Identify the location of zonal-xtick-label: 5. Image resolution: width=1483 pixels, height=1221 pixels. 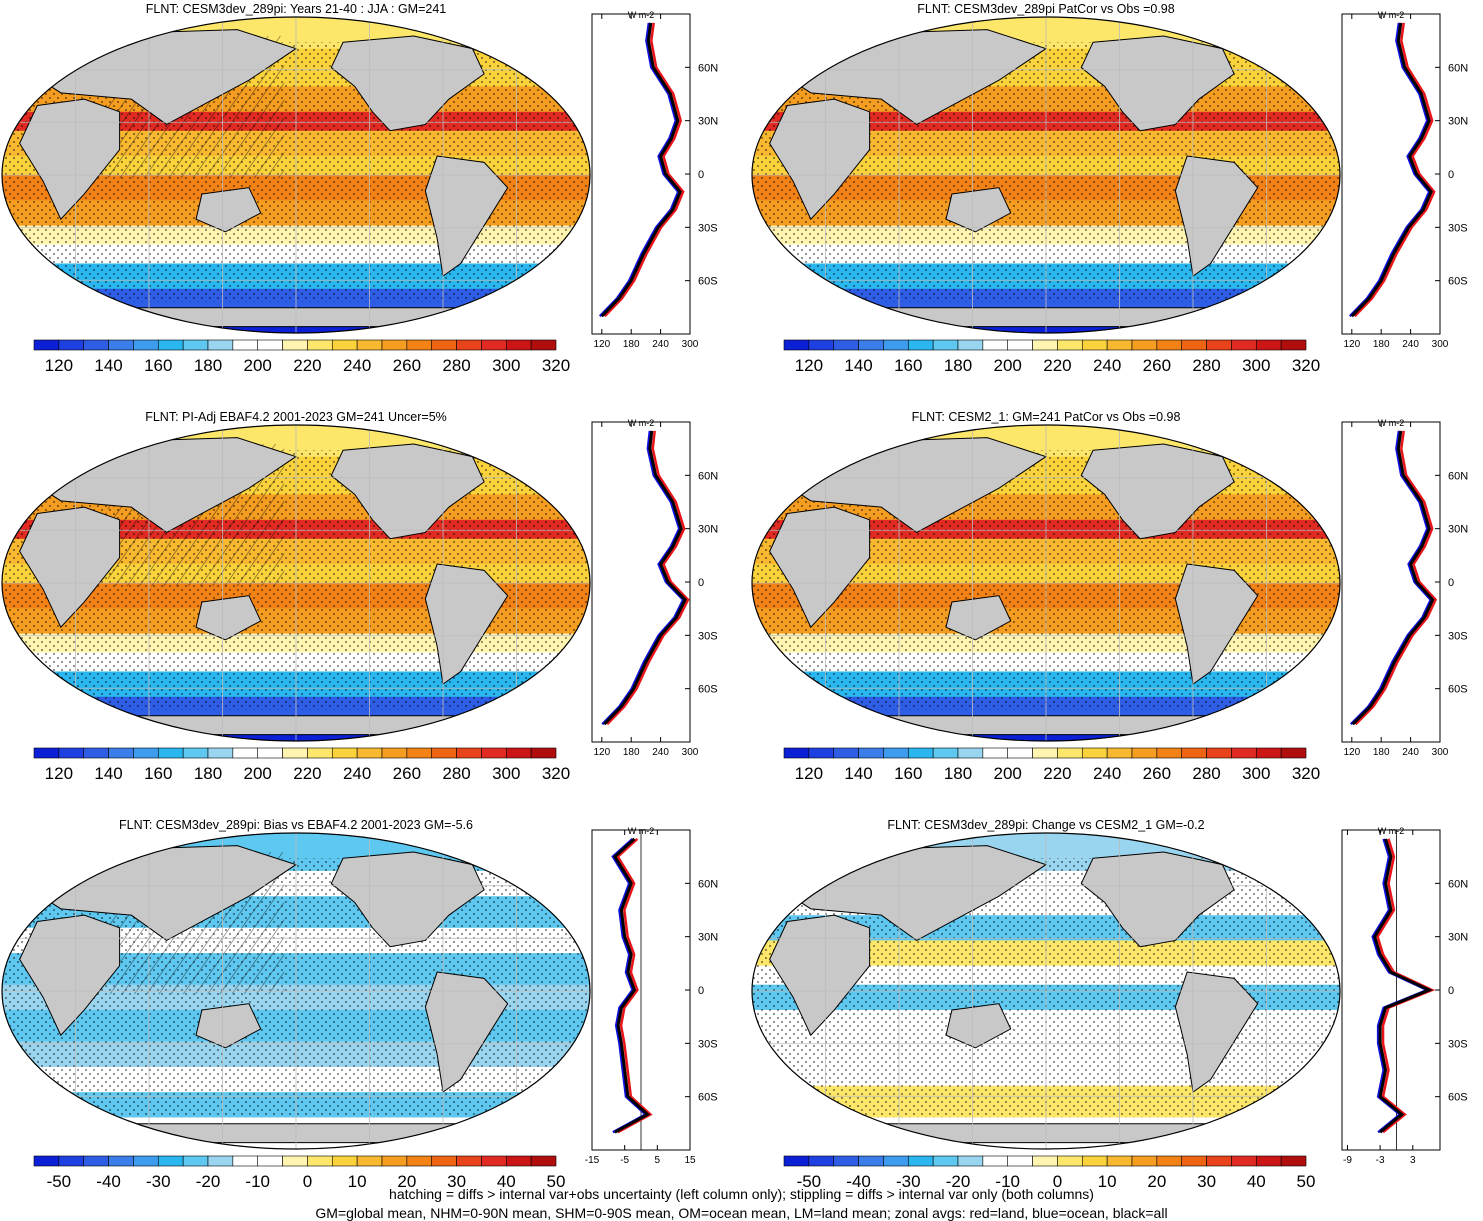
(658, 1160).